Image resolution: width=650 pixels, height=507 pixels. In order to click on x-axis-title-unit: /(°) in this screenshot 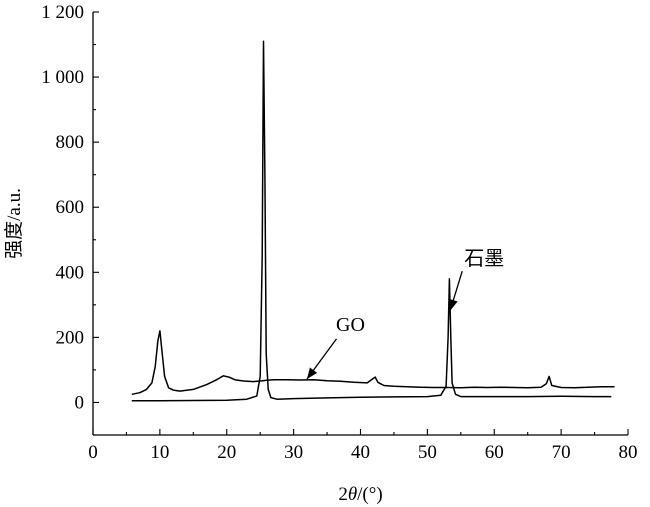, I will do `click(370, 494)`.